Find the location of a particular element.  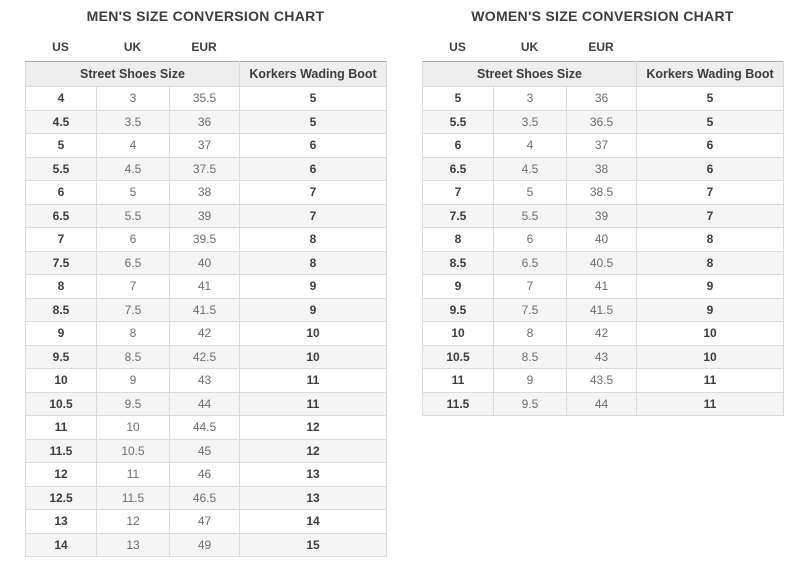

table-row: 5 3 36 5 is located at coordinates (603, 98).